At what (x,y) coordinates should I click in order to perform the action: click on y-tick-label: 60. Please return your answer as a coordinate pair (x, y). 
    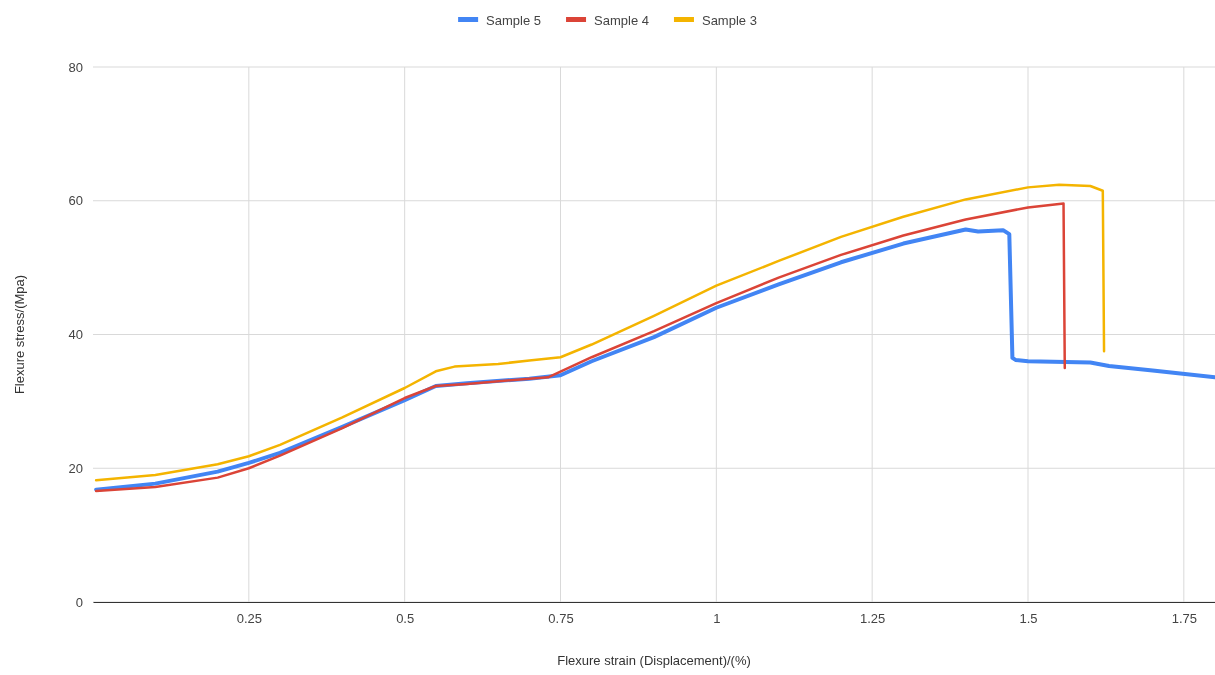
    Looking at the image, I should click on (75, 201).